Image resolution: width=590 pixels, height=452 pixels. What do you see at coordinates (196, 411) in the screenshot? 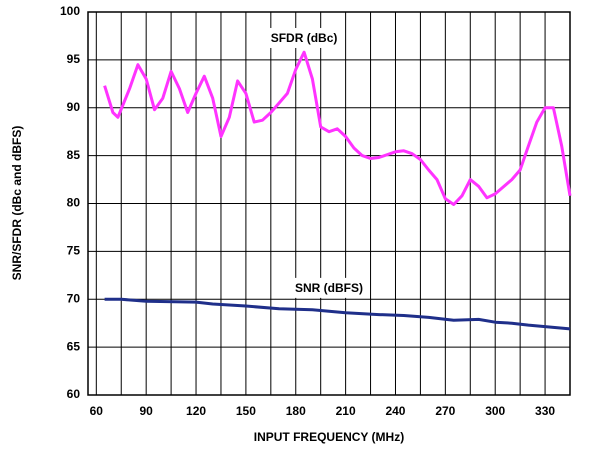
I see `x-tick-label: 120` at bounding box center [196, 411].